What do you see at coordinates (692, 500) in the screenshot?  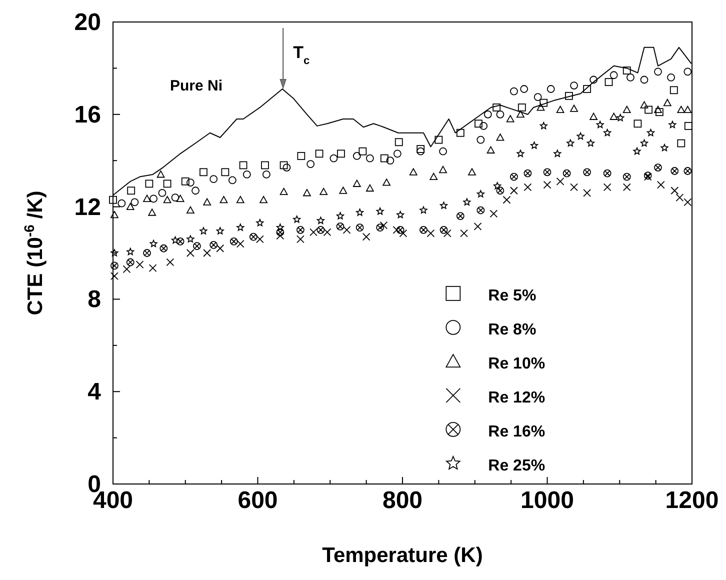 I see `x-tick-label: 1200` at bounding box center [692, 500].